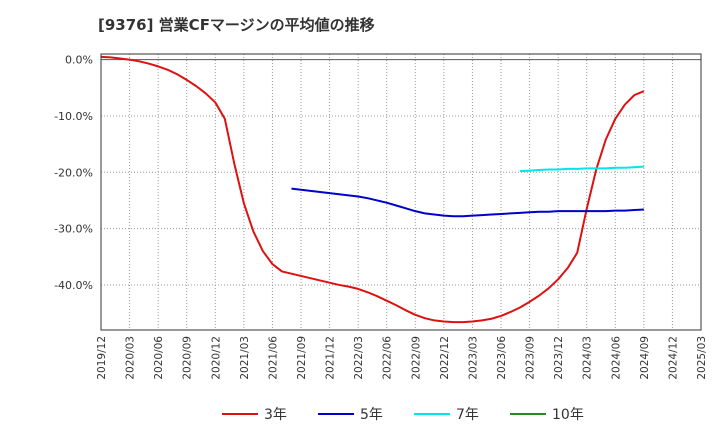  What do you see at coordinates (559, 358) in the screenshot?
I see `x-tick-label: 2023/12` at bounding box center [559, 358].